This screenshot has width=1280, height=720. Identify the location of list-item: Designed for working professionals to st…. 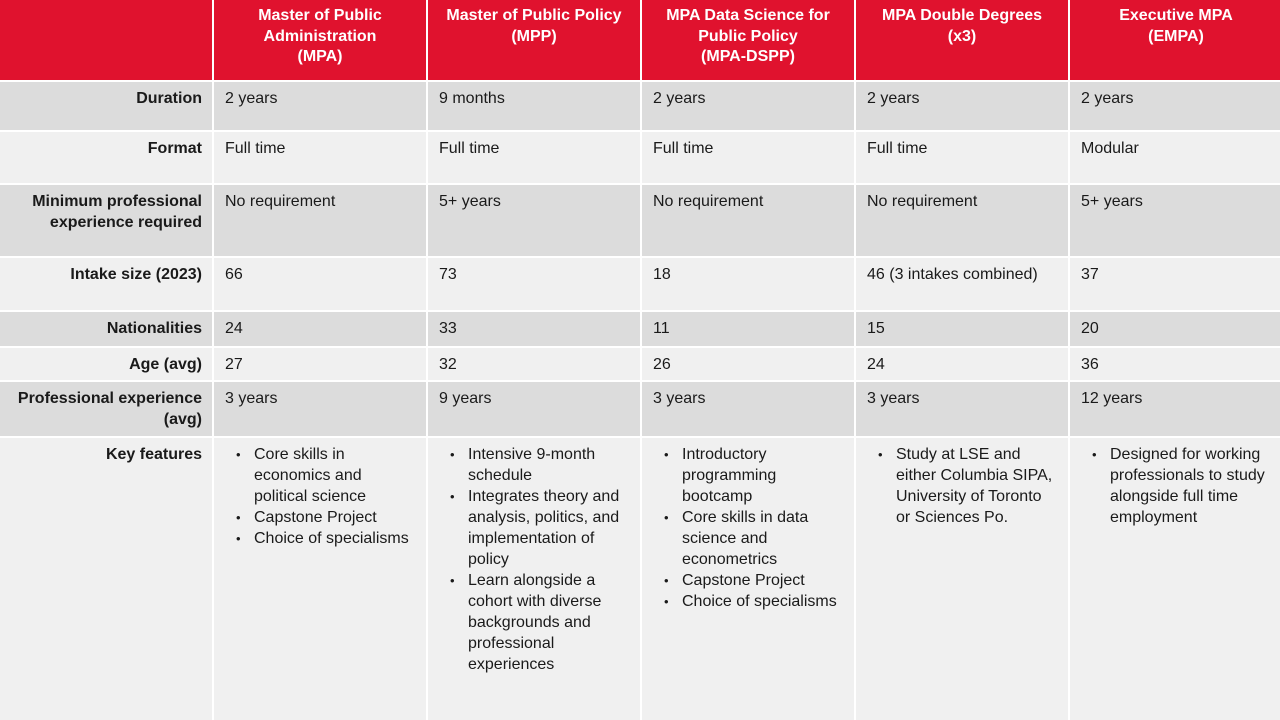
(1183, 486).